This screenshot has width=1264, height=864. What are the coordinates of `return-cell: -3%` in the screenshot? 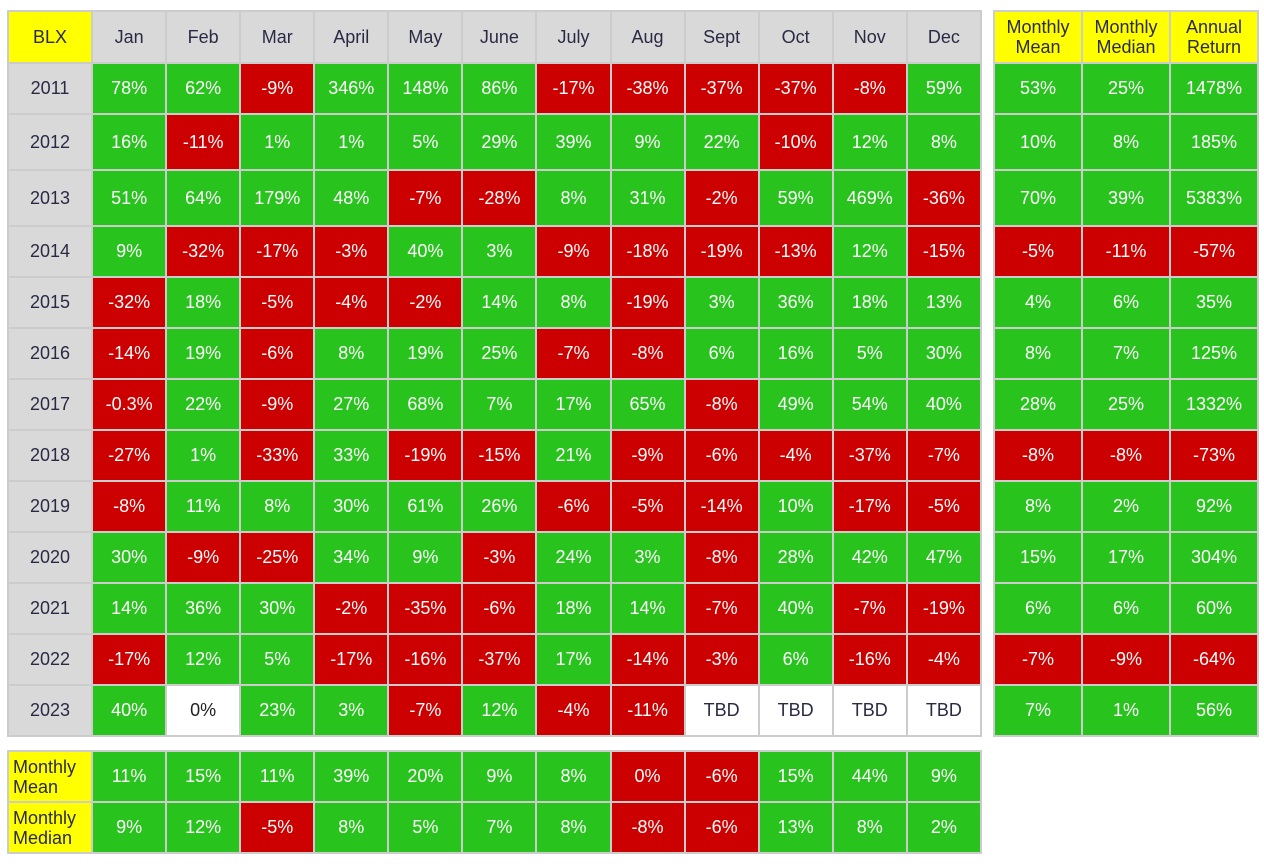 It's located at (499, 557).